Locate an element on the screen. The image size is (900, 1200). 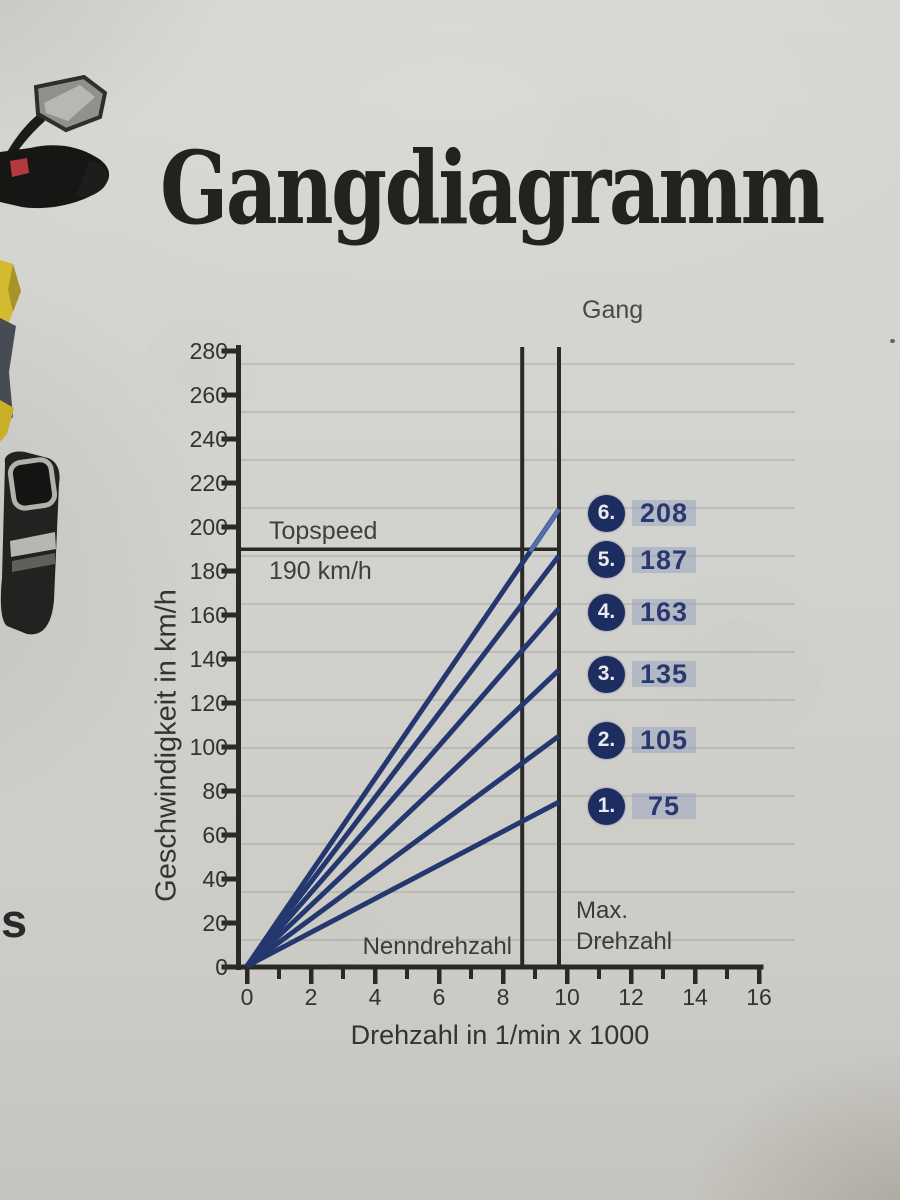
y-tick-label: 180 is located at coordinates (208, 571).